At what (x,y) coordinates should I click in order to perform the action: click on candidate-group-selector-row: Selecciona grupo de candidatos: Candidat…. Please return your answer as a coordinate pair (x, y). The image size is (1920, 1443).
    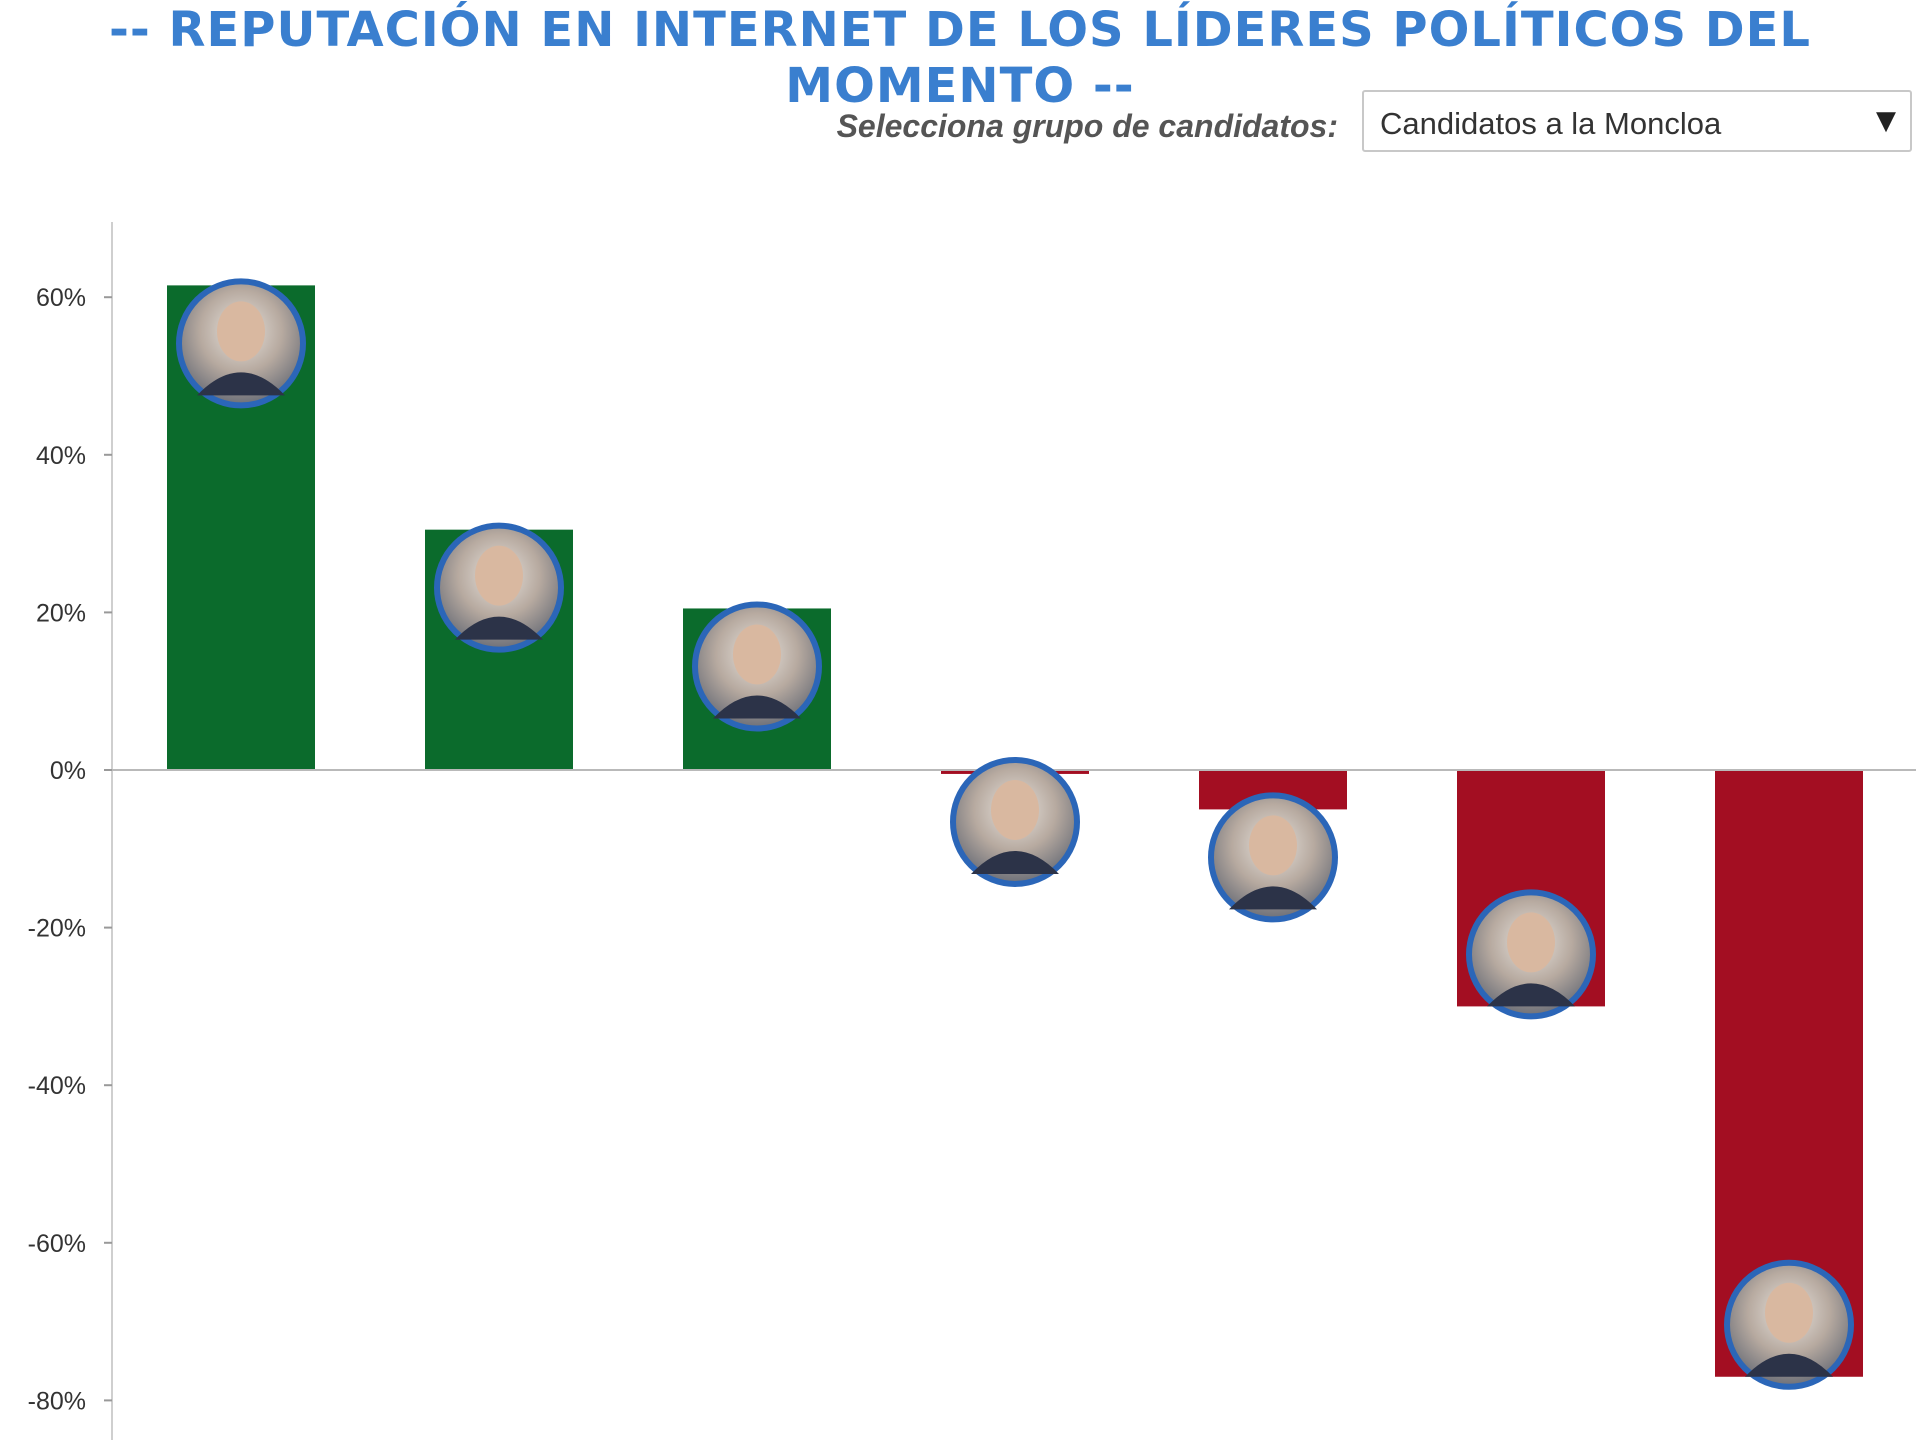
    Looking at the image, I should click on (960, 123).